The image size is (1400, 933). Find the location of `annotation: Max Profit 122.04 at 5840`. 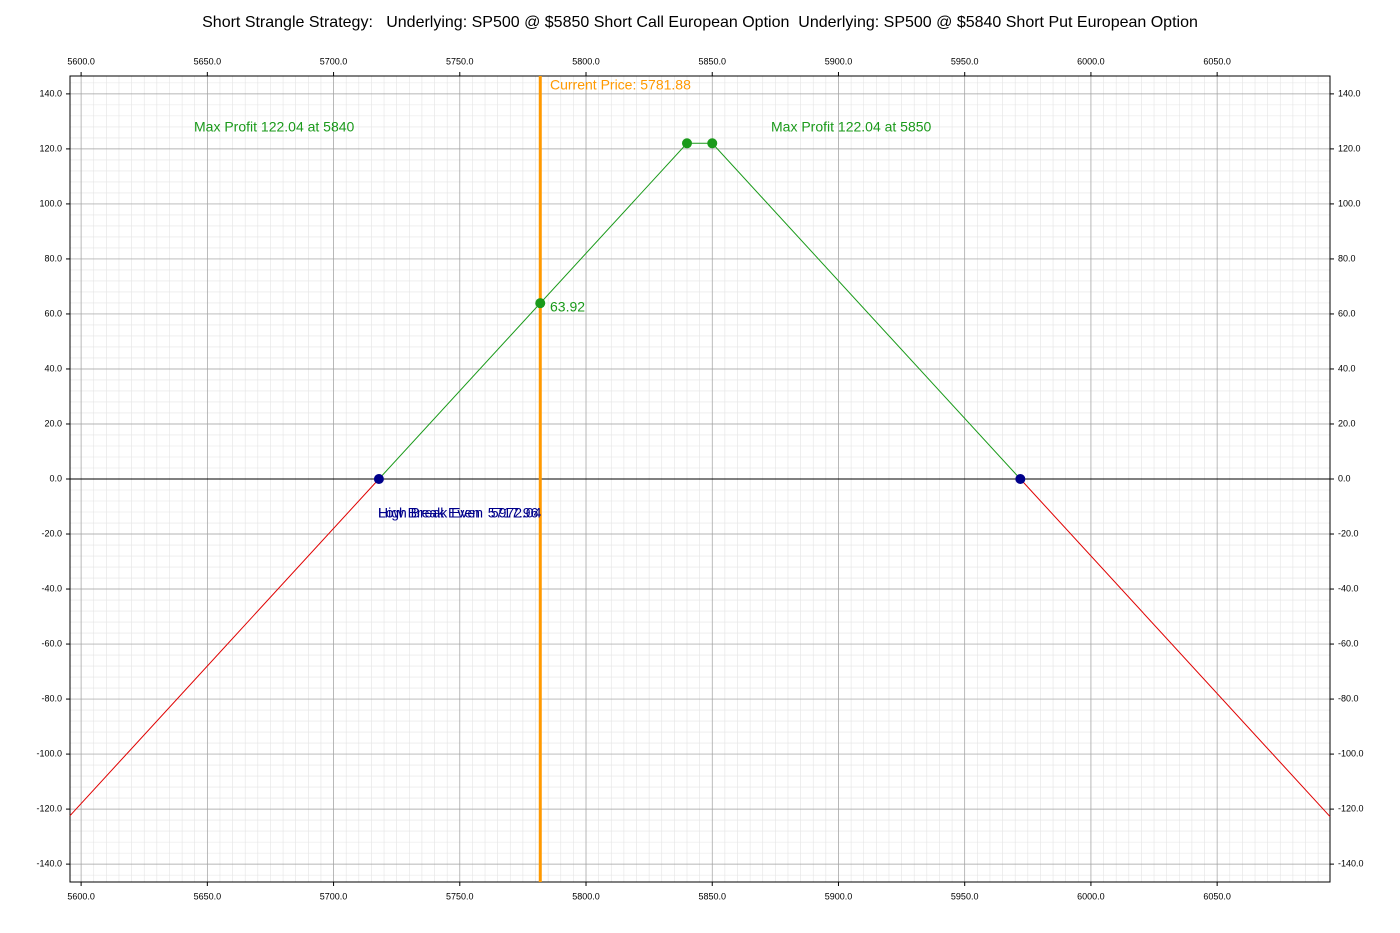

annotation: Max Profit 122.04 at 5840 is located at coordinates (274, 127).